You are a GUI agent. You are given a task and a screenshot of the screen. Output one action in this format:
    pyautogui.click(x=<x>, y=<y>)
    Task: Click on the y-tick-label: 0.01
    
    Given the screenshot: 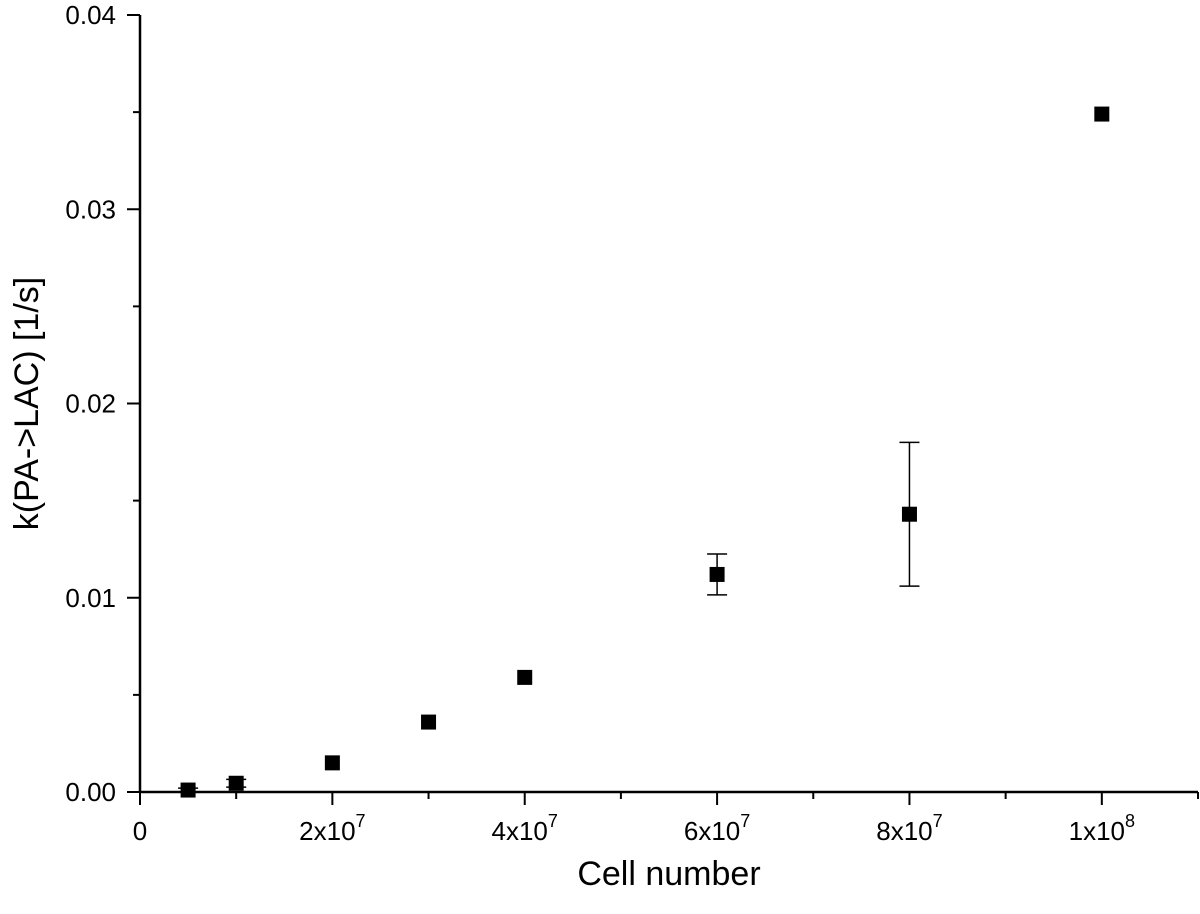 What is the action you would take?
    pyautogui.click(x=90, y=598)
    